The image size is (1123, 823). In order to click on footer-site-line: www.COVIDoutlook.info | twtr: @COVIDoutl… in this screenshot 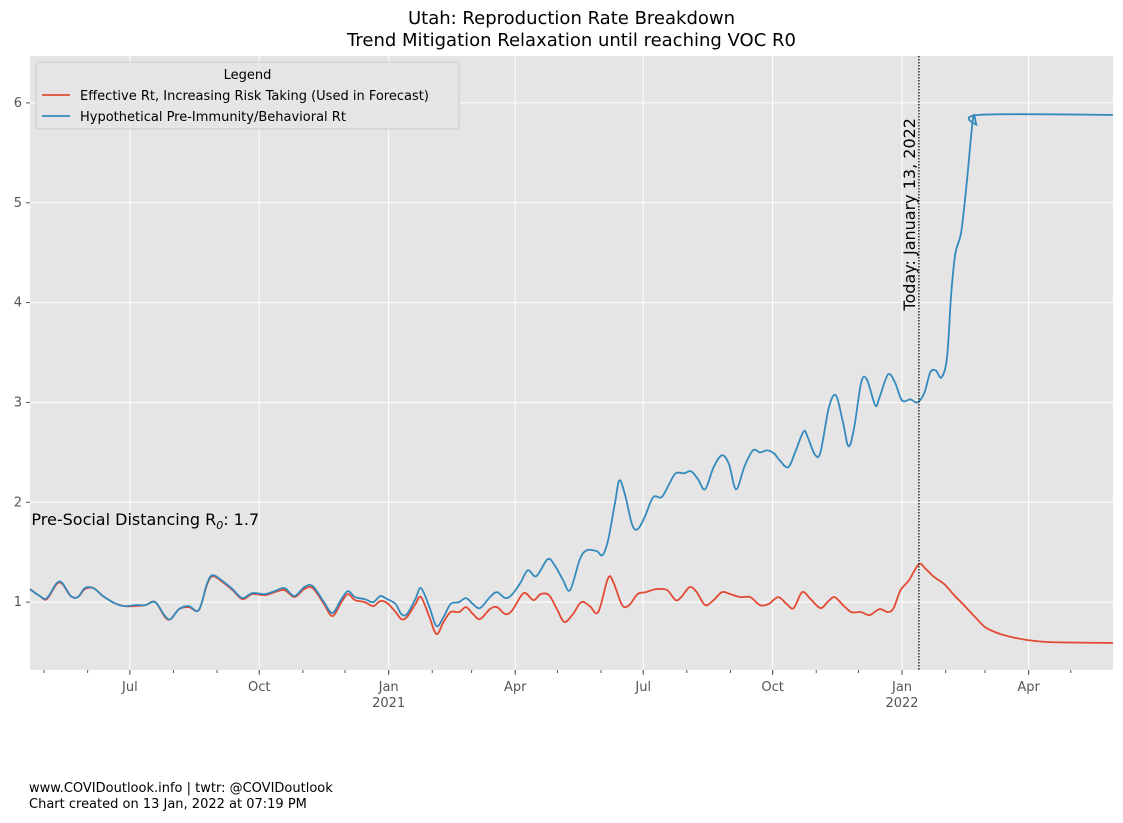, I will do `click(181, 788)`.